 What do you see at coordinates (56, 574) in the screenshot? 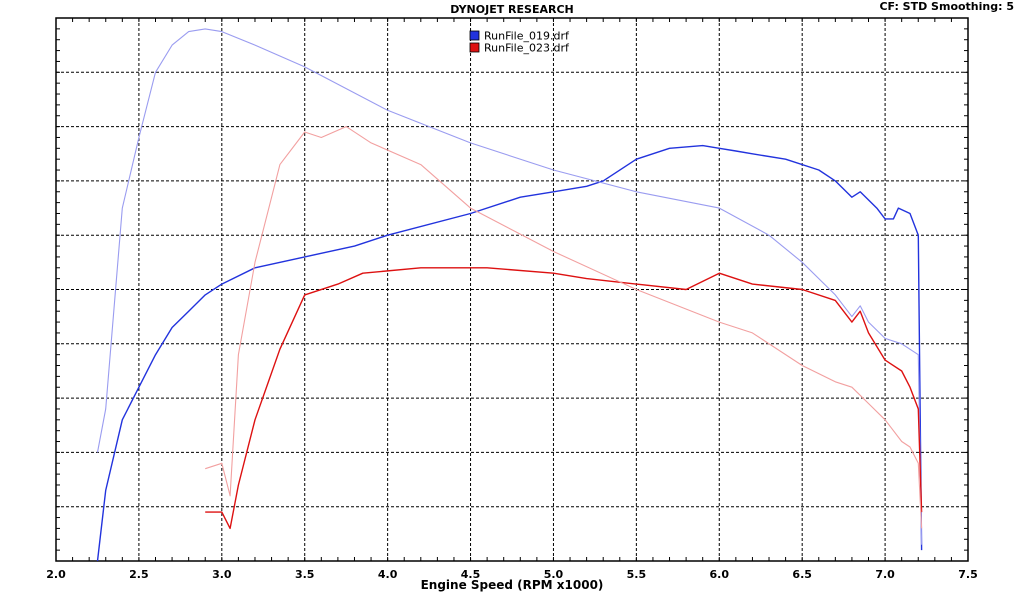
I see `x-tick-label: 2.0` at bounding box center [56, 574].